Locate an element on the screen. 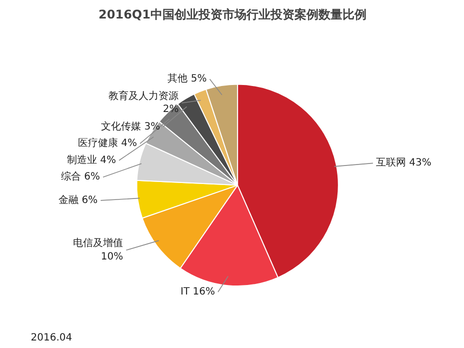 This screenshot has height=348, width=464. data-label: 2% is located at coordinates (170, 110).